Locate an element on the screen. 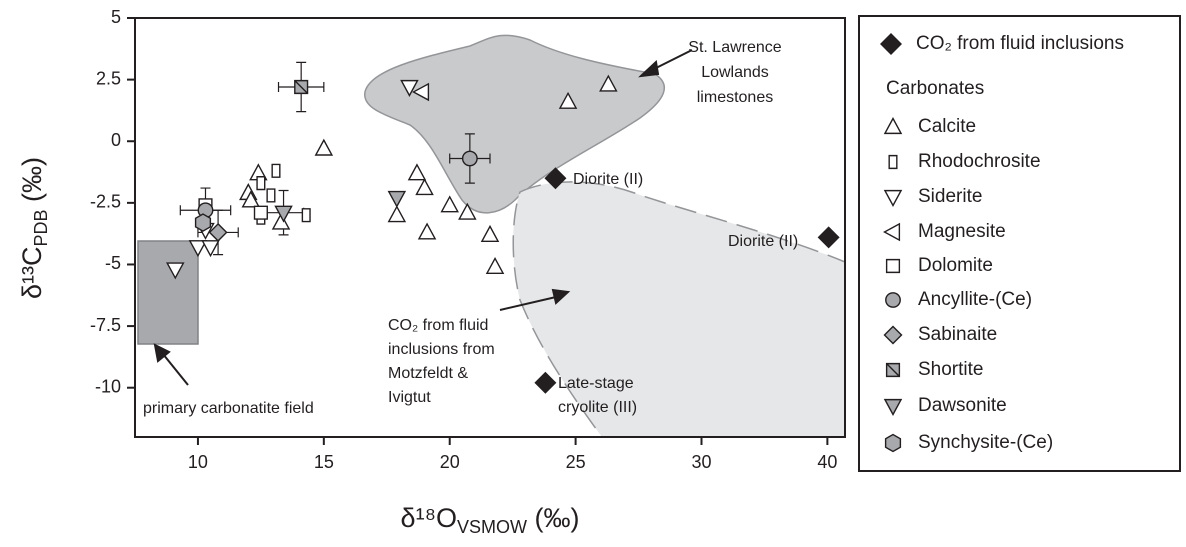  annotation: Late-stage is located at coordinates (596, 383).